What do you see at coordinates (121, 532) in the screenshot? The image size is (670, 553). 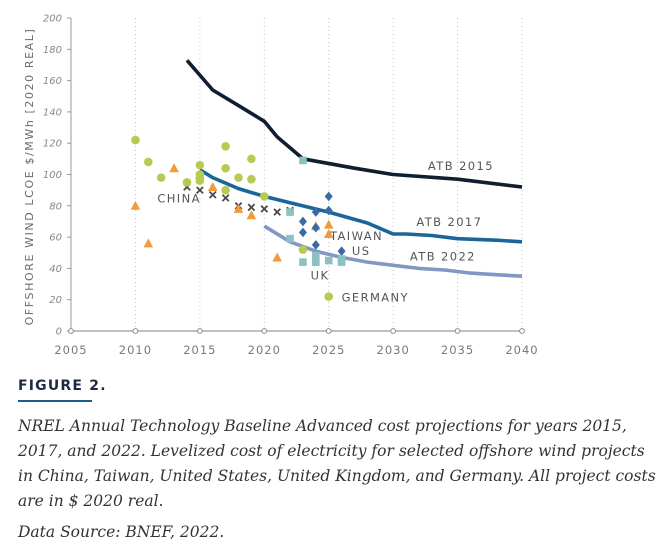 I see `data-source: Data Source: BNEF, 2022.` at bounding box center [121, 532].